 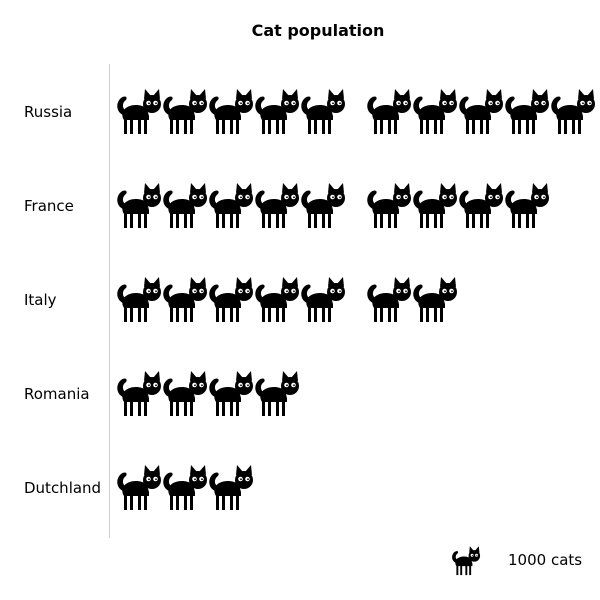 I want to click on pictograph-row: France, so click(x=286, y=205).